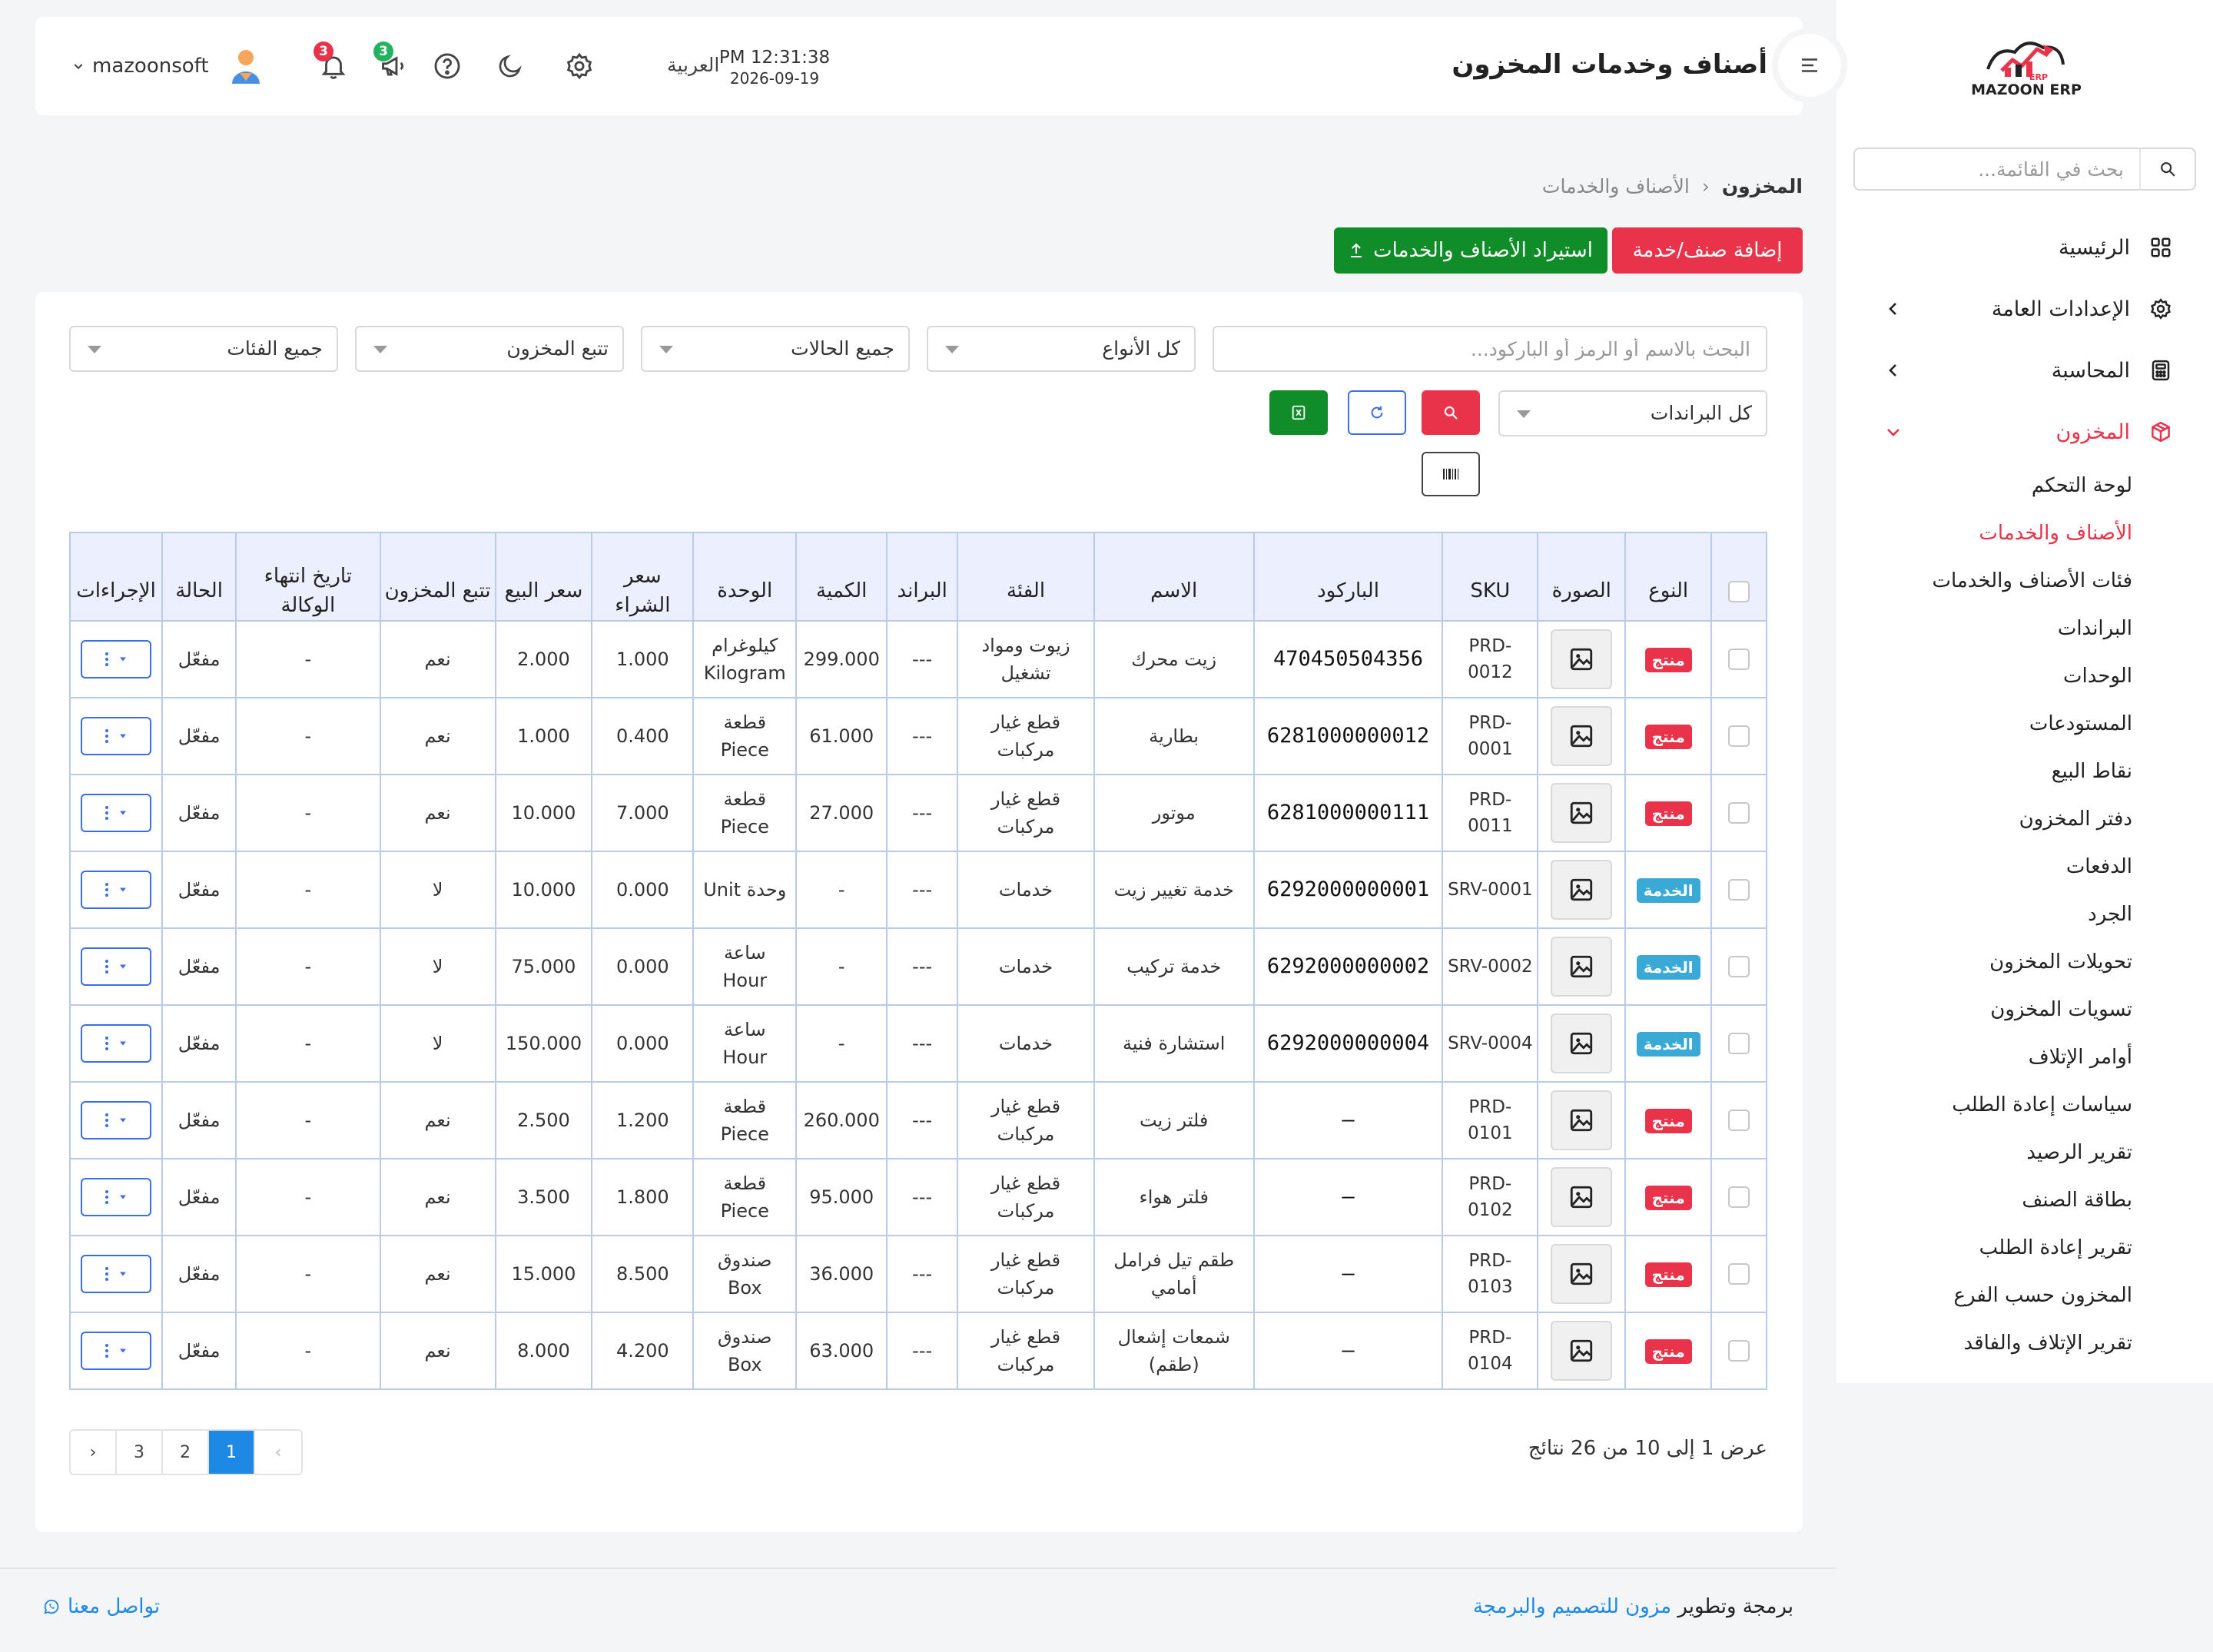 The height and width of the screenshot is (1652, 2213). What do you see at coordinates (2047, 1343) in the screenshot?
I see `submenu-item-loss-report: تقرير الإتلاف والفاقد` at bounding box center [2047, 1343].